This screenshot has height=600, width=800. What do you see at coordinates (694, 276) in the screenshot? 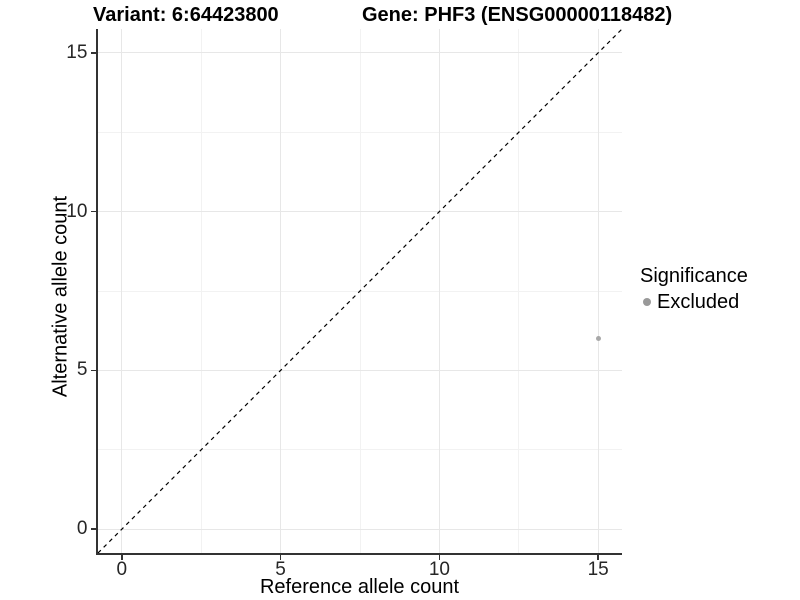
I see `legend-title: Significance` at bounding box center [694, 276].